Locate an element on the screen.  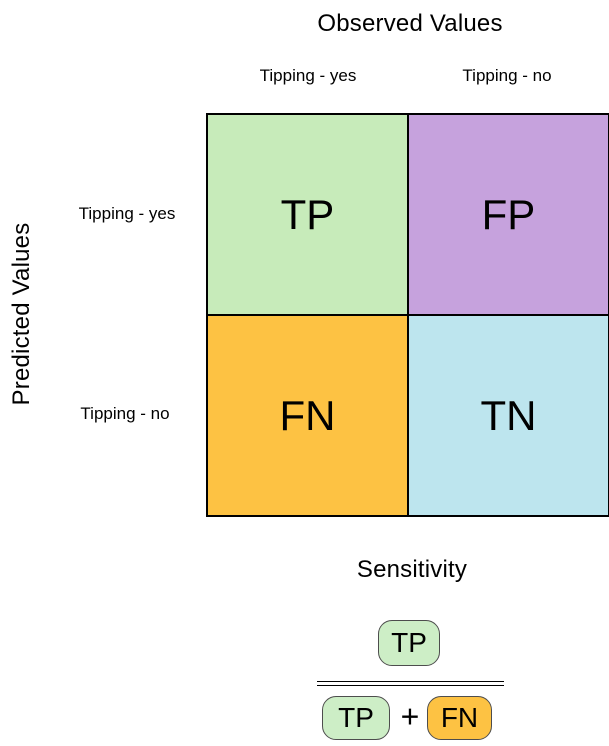
cell-fn-label: FN is located at coordinates (307, 415).